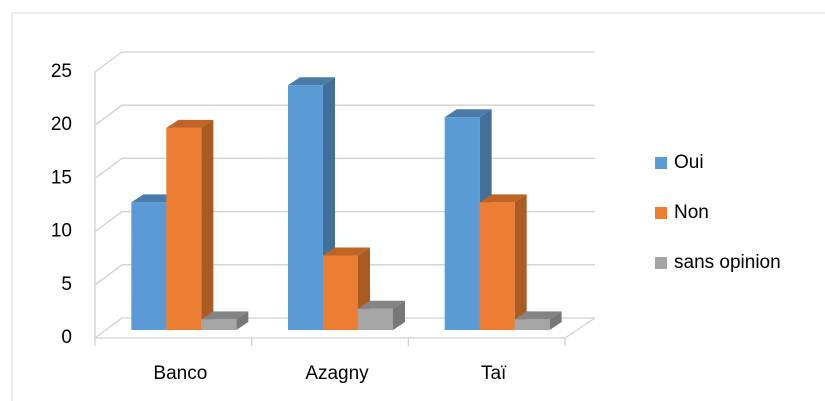  What do you see at coordinates (691, 212) in the screenshot?
I see `legend-label: Non` at bounding box center [691, 212].